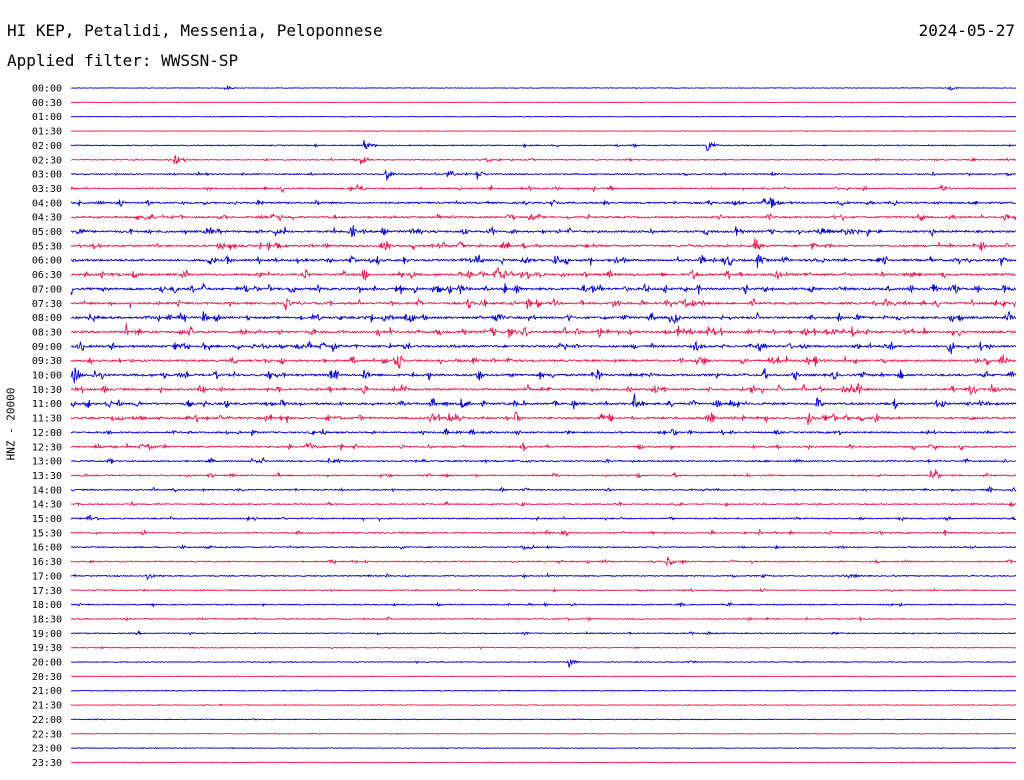 Image resolution: width=1024 pixels, height=780 pixels. What do you see at coordinates (47, 347) in the screenshot?
I see `row-label-0900: 09:00` at bounding box center [47, 347].